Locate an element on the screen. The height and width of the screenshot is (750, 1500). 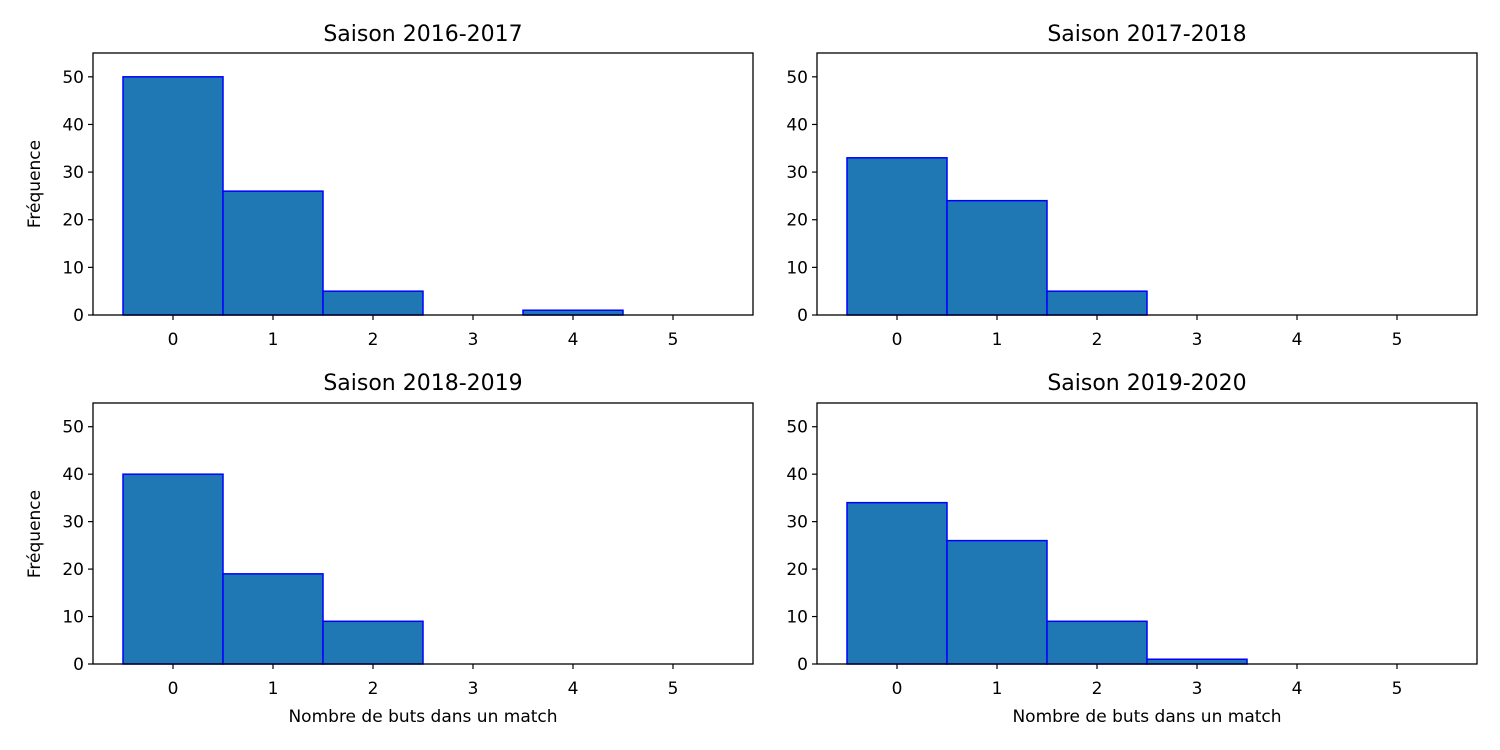
subplot-title: Saison 2019-2020 is located at coordinates (1146, 383).